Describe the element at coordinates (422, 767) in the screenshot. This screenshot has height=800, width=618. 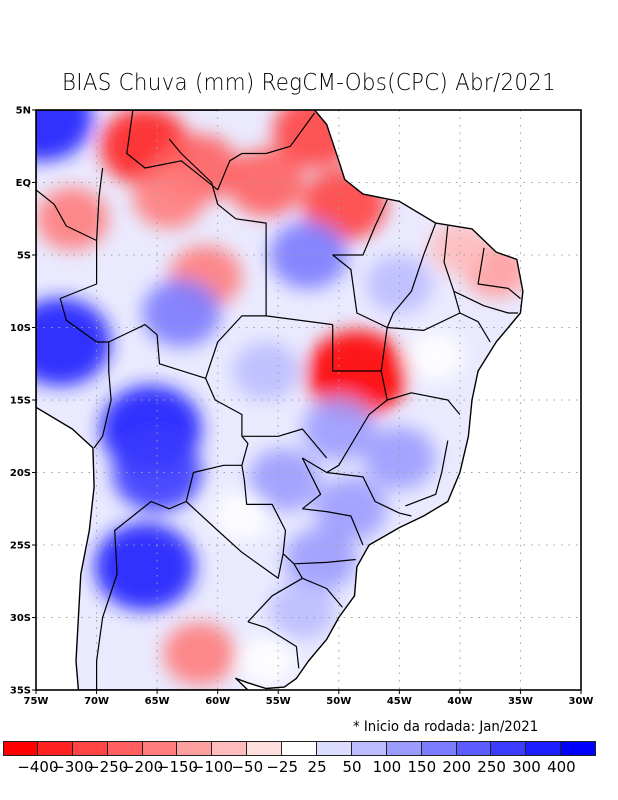
I see `colorbar-label: 150` at that location.